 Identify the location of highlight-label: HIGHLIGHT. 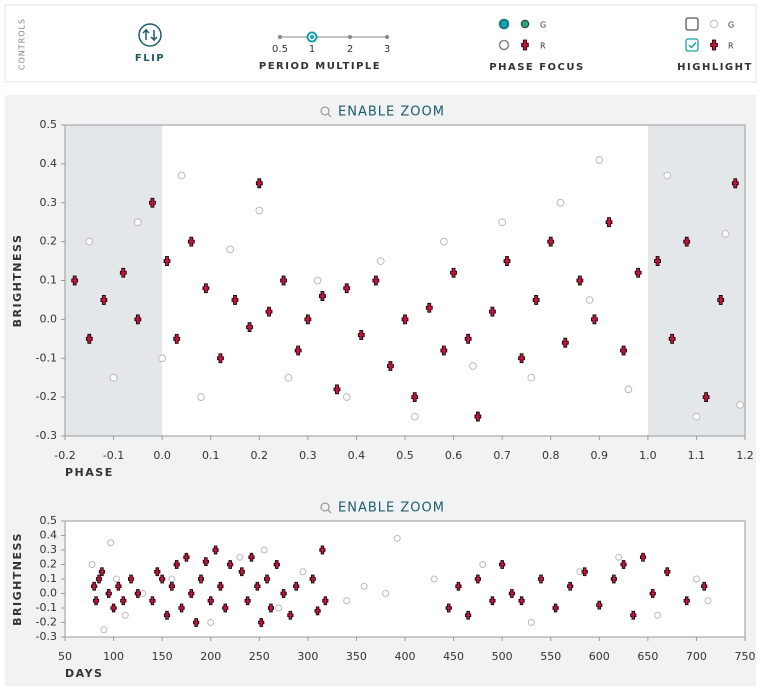
(715, 67).